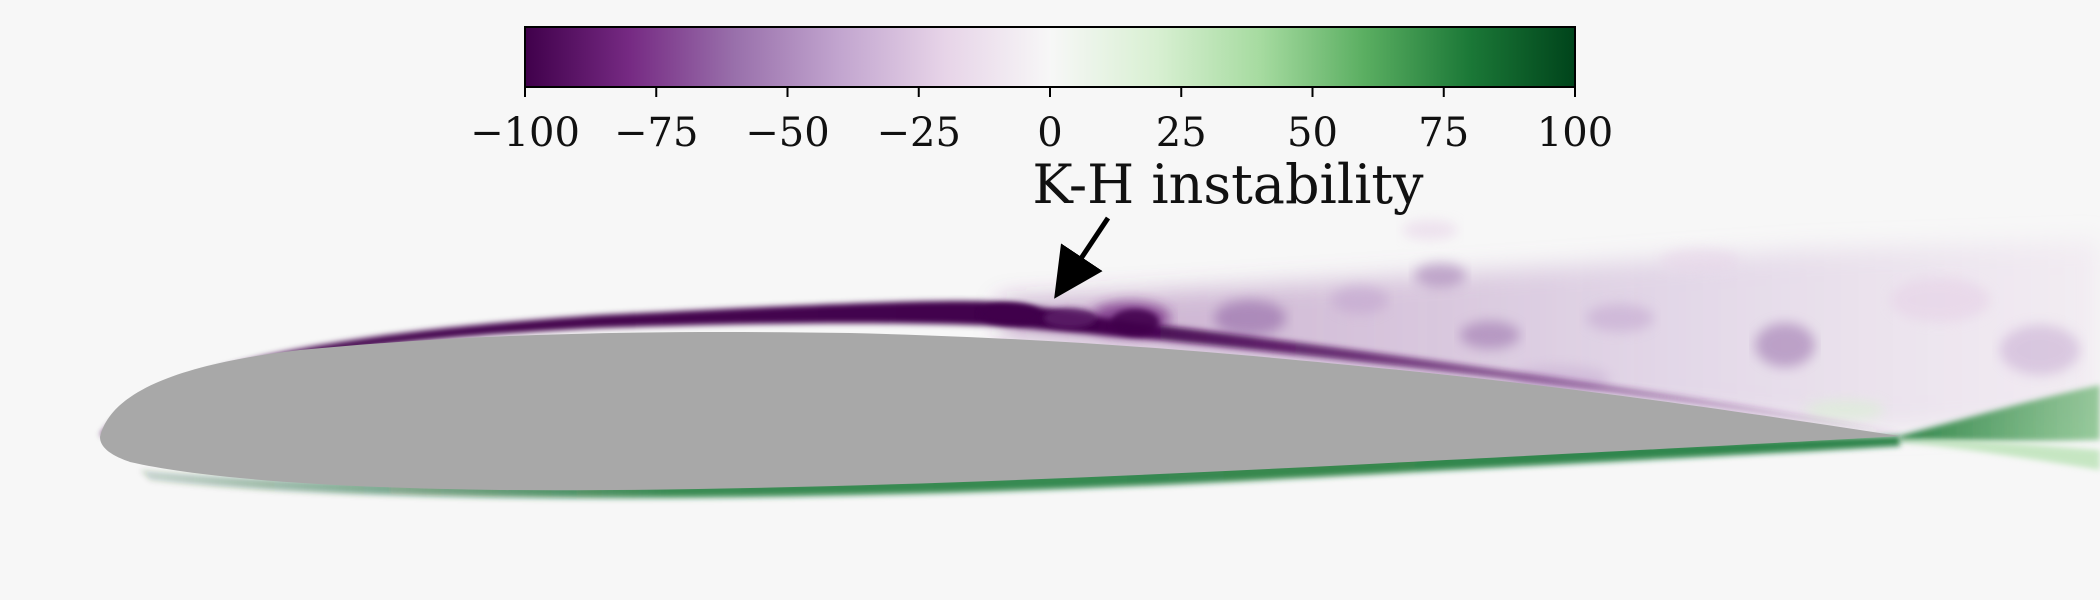 This screenshot has height=600, width=2100. What do you see at coordinates (1082, 257) in the screenshot?
I see `annotation-arrow` at bounding box center [1082, 257].